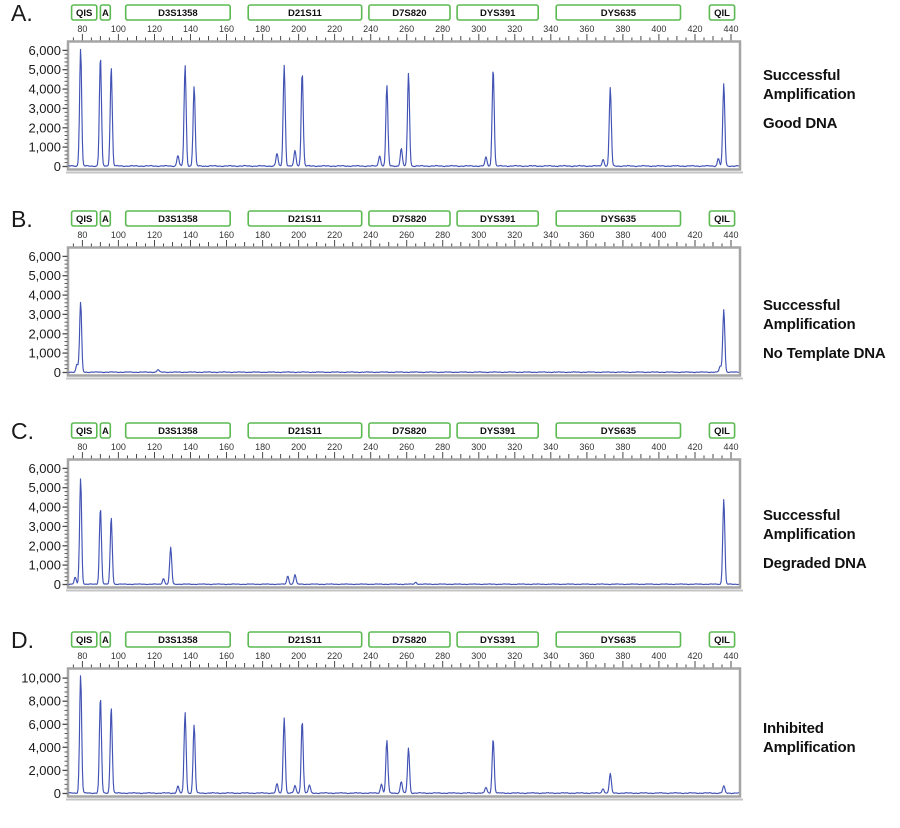 The width and height of the screenshot is (900, 828). What do you see at coordinates (334, 656) in the screenshot?
I see `x-tick-label: 220` at bounding box center [334, 656].